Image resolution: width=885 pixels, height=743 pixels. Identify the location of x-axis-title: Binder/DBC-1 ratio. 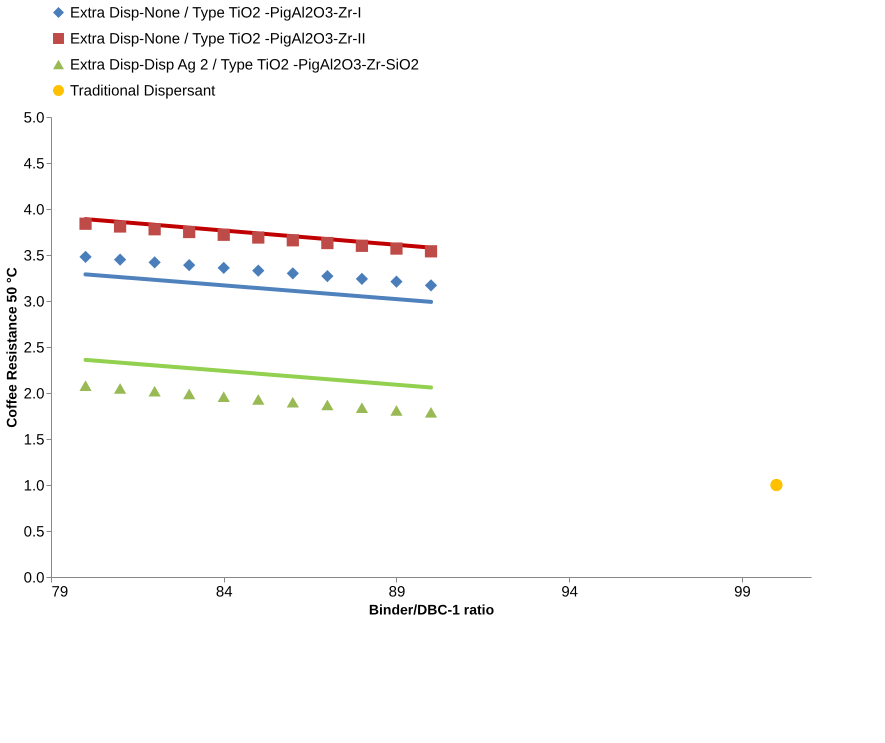
(431, 610).